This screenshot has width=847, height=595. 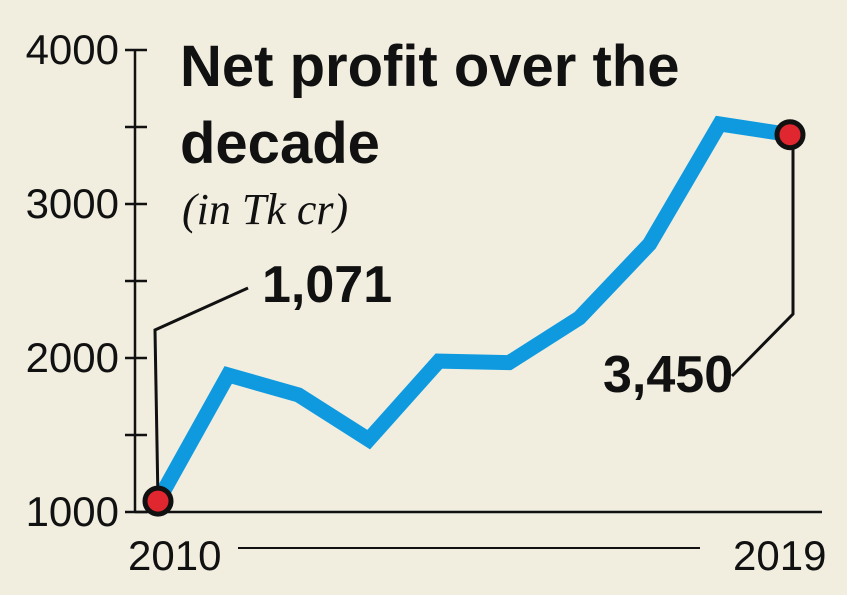 I want to click on y-tick-label: 4000, so click(x=72, y=49).